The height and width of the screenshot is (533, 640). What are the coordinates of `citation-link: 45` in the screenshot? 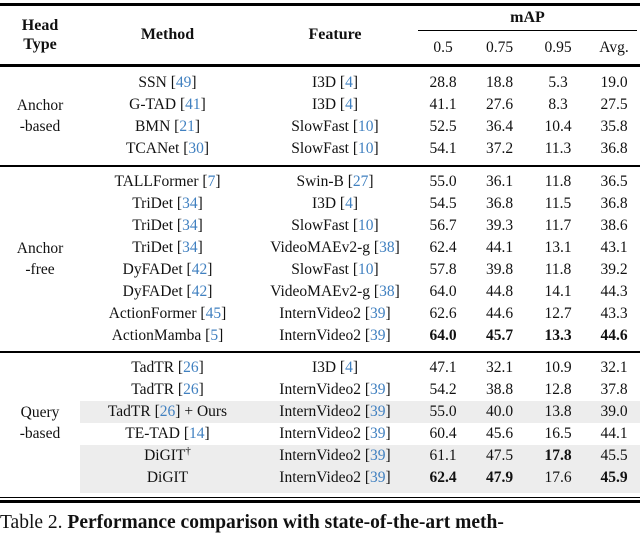 It's located at (213, 313).